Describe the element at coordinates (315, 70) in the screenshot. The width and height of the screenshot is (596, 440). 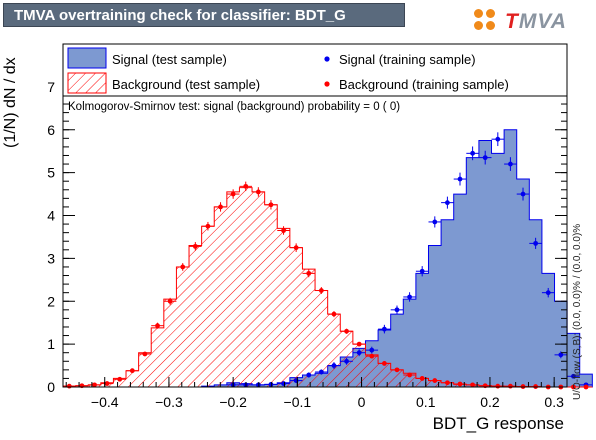
I see `legend-box` at that location.